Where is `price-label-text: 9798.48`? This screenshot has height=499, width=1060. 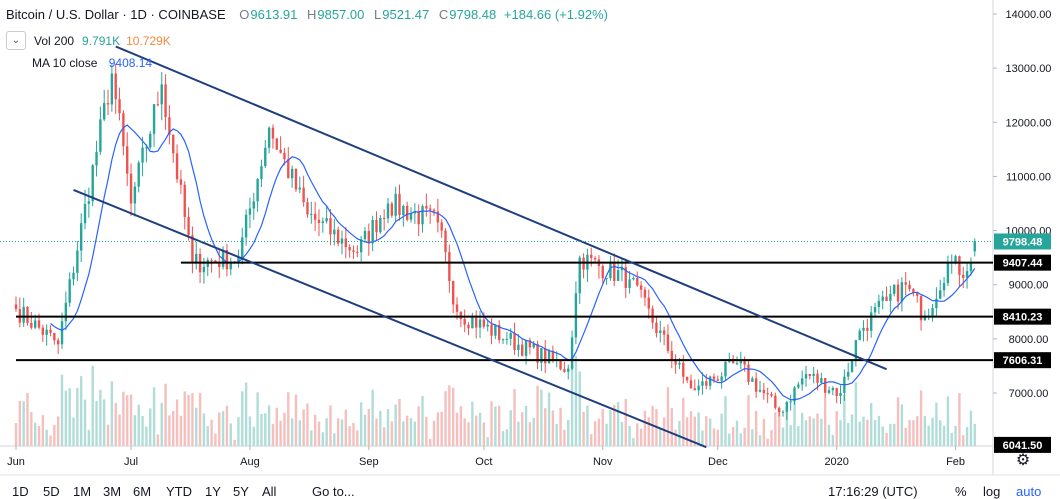
price-label-text: 9798.48 is located at coordinates (1023, 242).